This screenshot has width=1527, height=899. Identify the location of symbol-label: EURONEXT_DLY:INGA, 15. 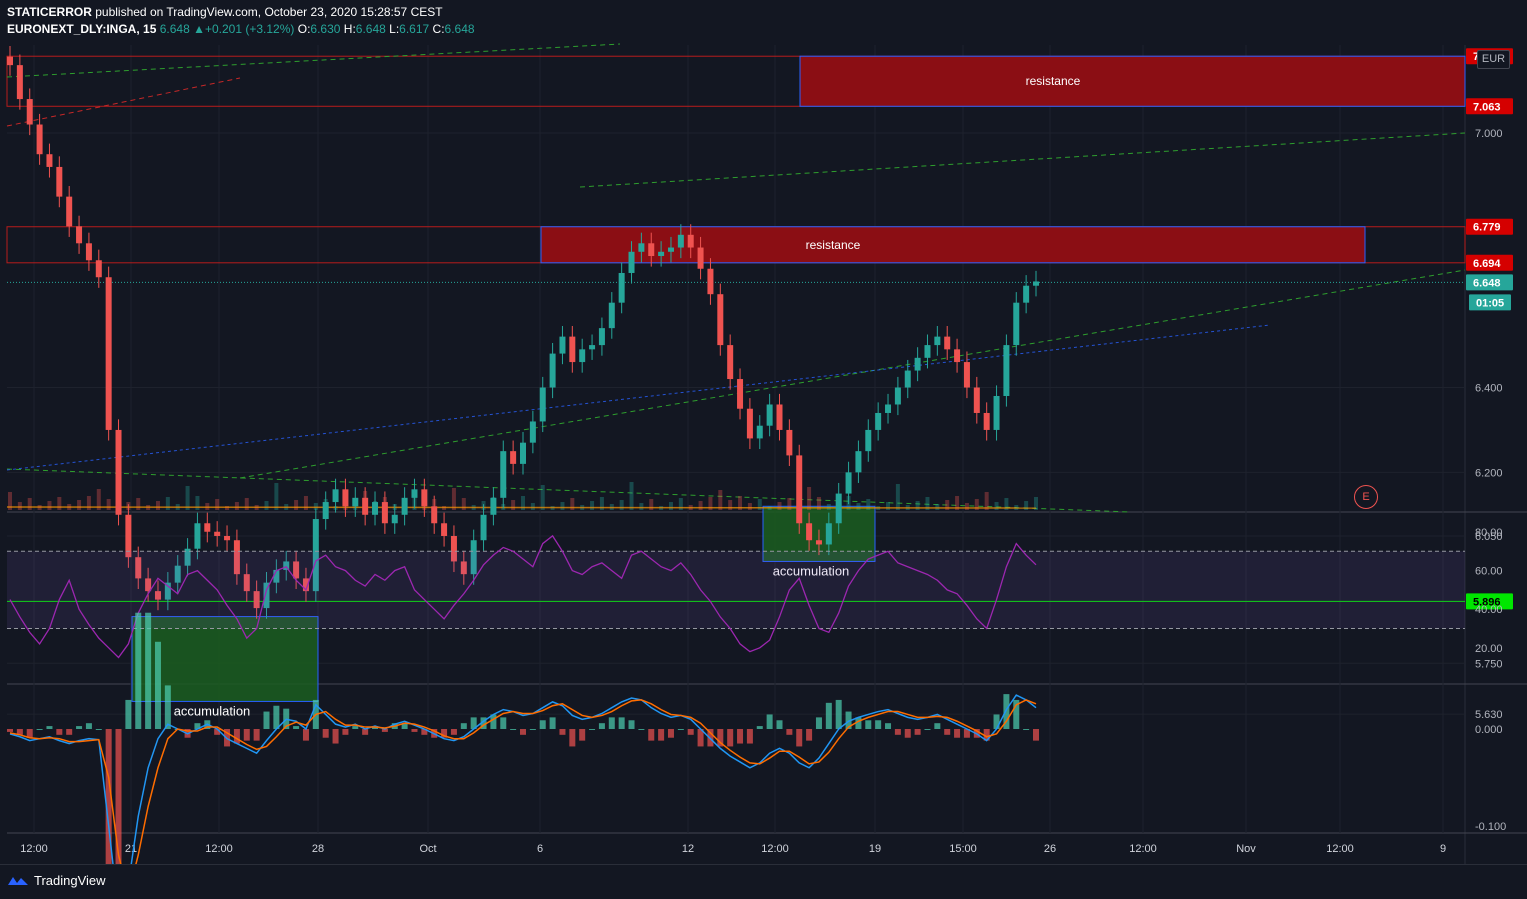
(82, 29).